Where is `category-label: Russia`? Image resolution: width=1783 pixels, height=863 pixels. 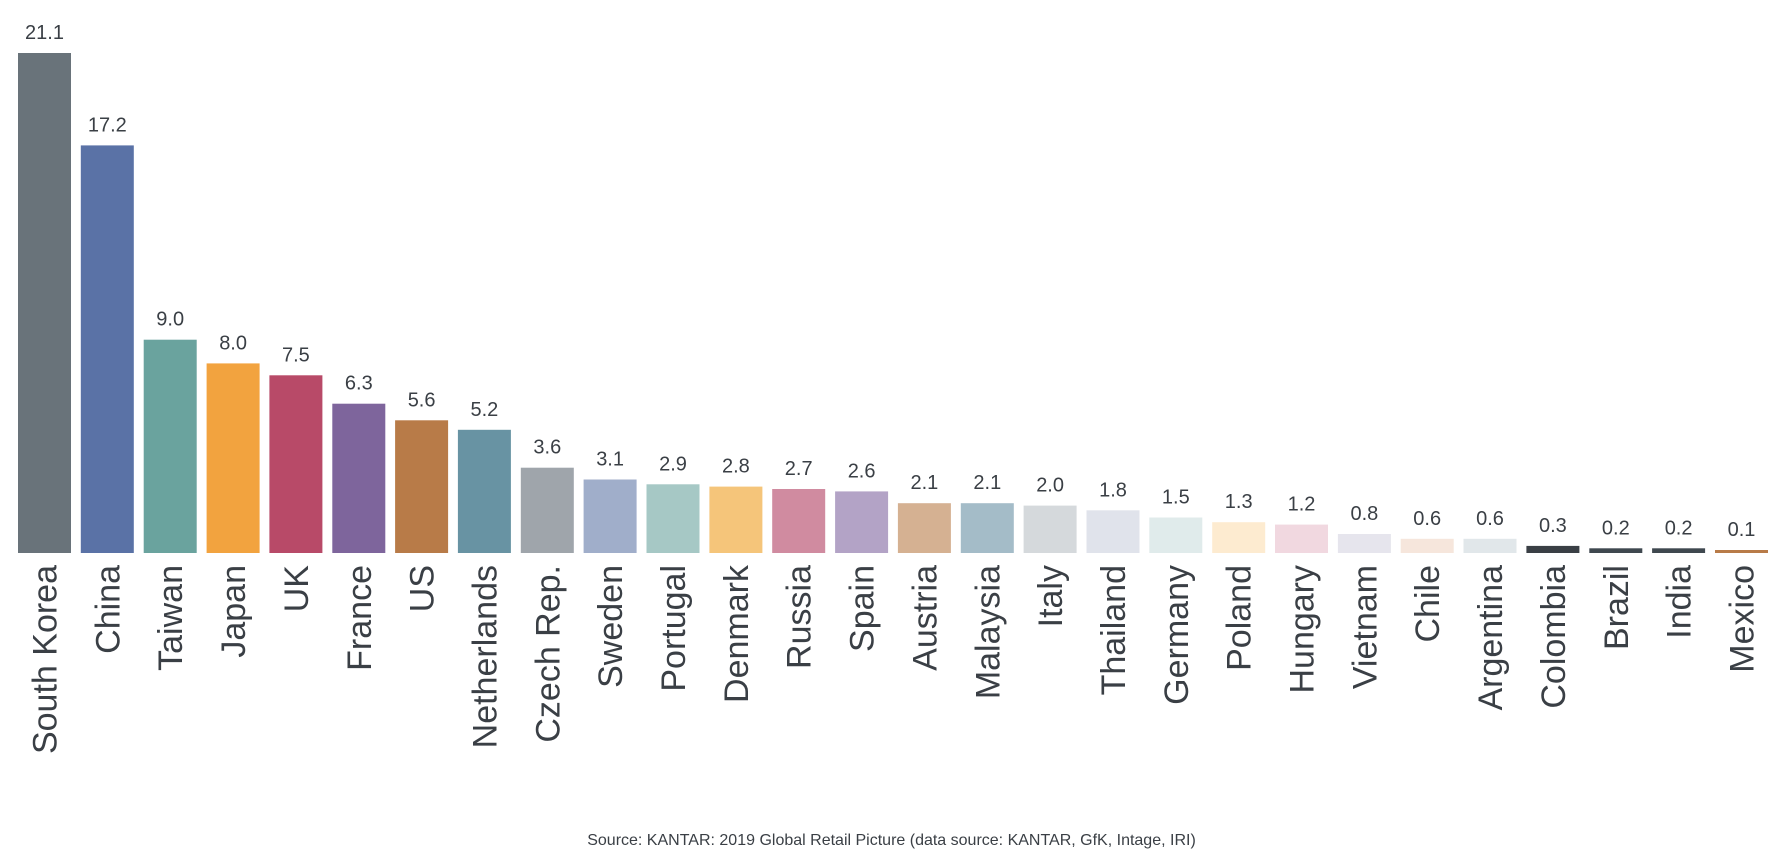
category-label: Russia is located at coordinates (800, 617).